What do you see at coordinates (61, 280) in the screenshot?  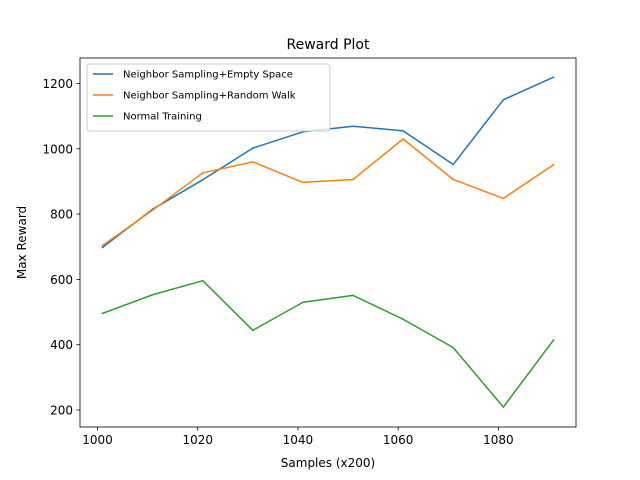 I see `y-tick-label: 600` at bounding box center [61, 280].